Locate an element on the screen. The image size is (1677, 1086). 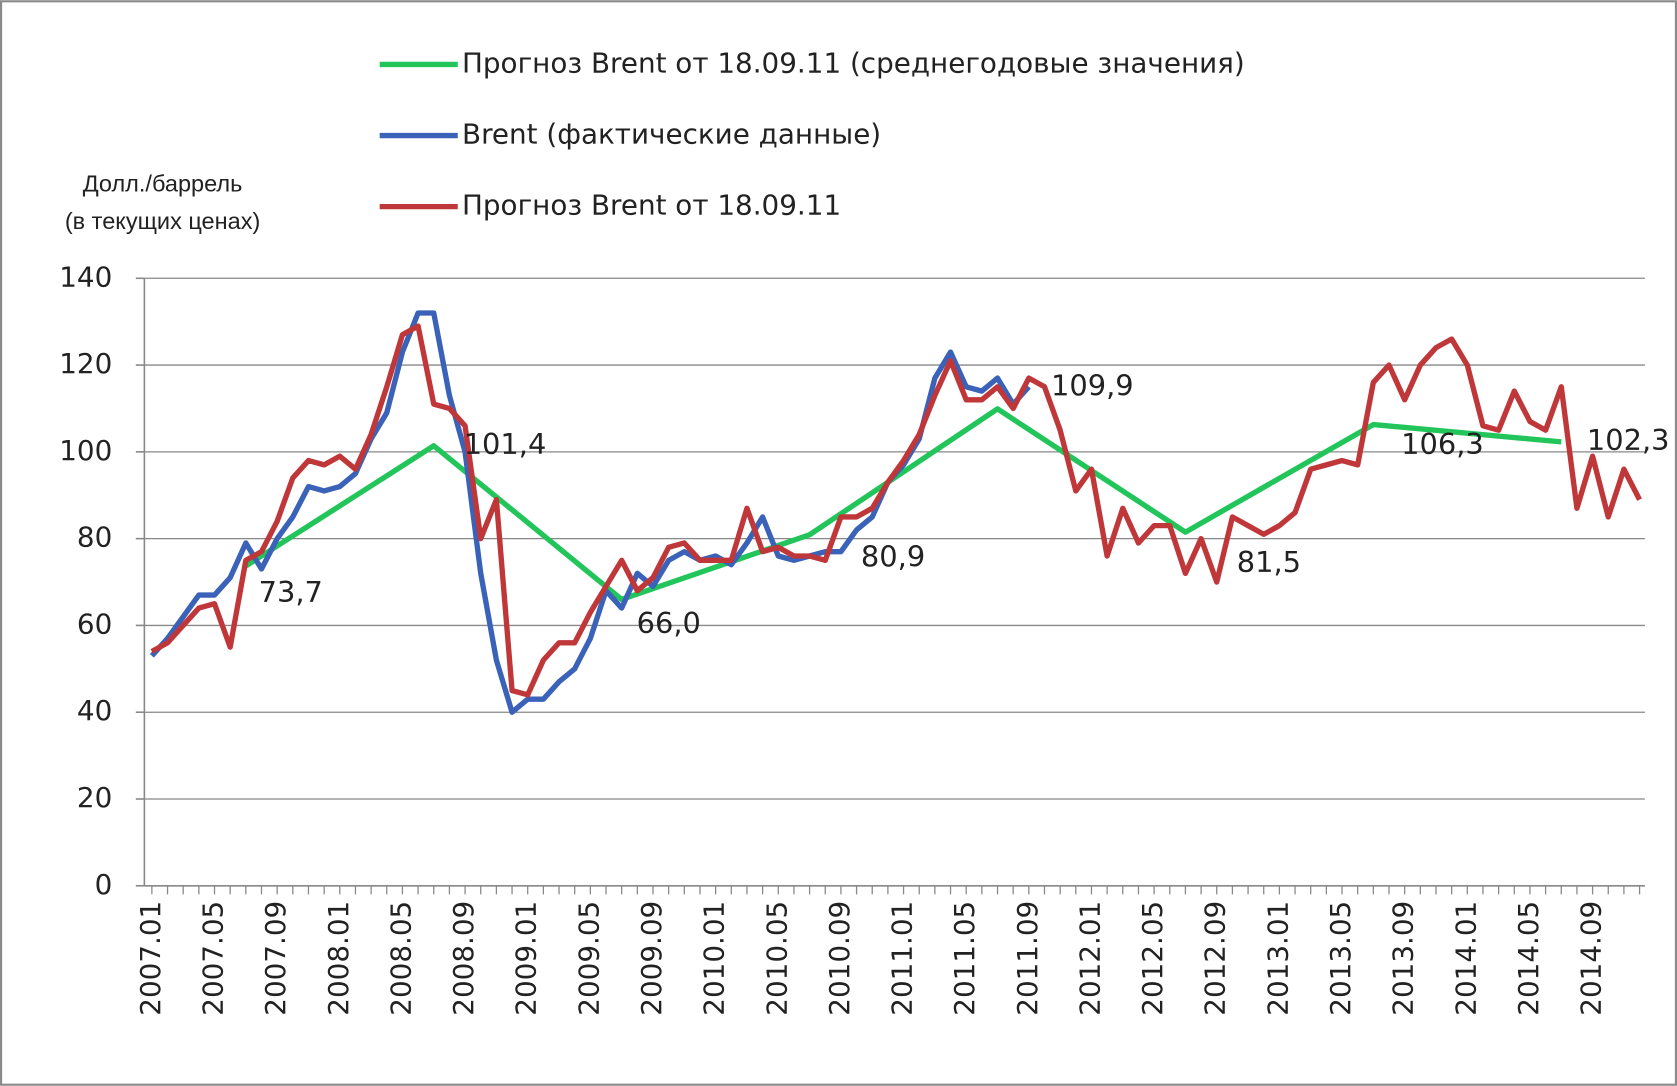
data-label: 81,5 is located at coordinates (1269, 562).